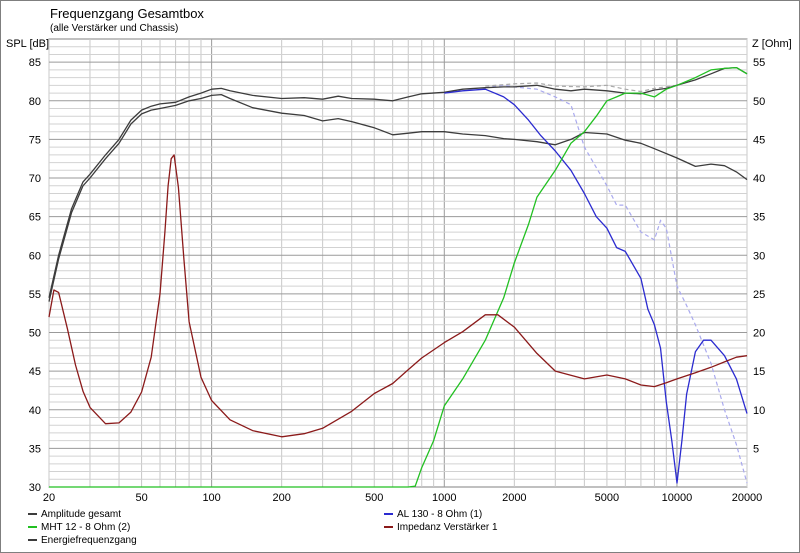 Image resolution: width=800 pixels, height=553 pixels. What do you see at coordinates (759, 102) in the screenshot?
I see `y-tick-label-right: 50` at bounding box center [759, 102].